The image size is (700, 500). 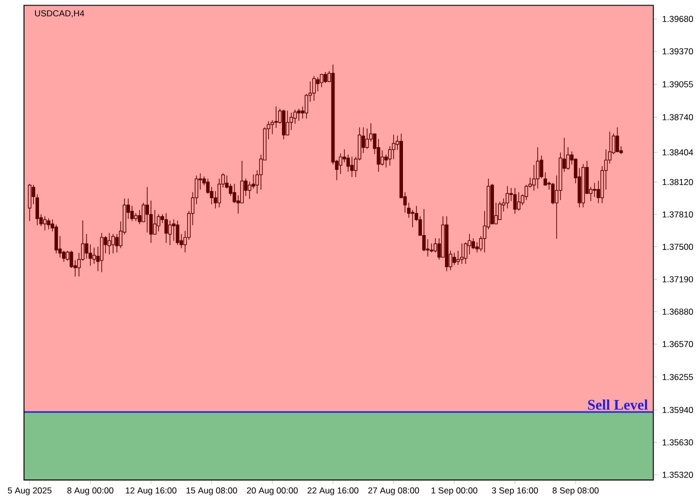 I want to click on x-tick-label: 5 Aug 2025, so click(x=30, y=491).